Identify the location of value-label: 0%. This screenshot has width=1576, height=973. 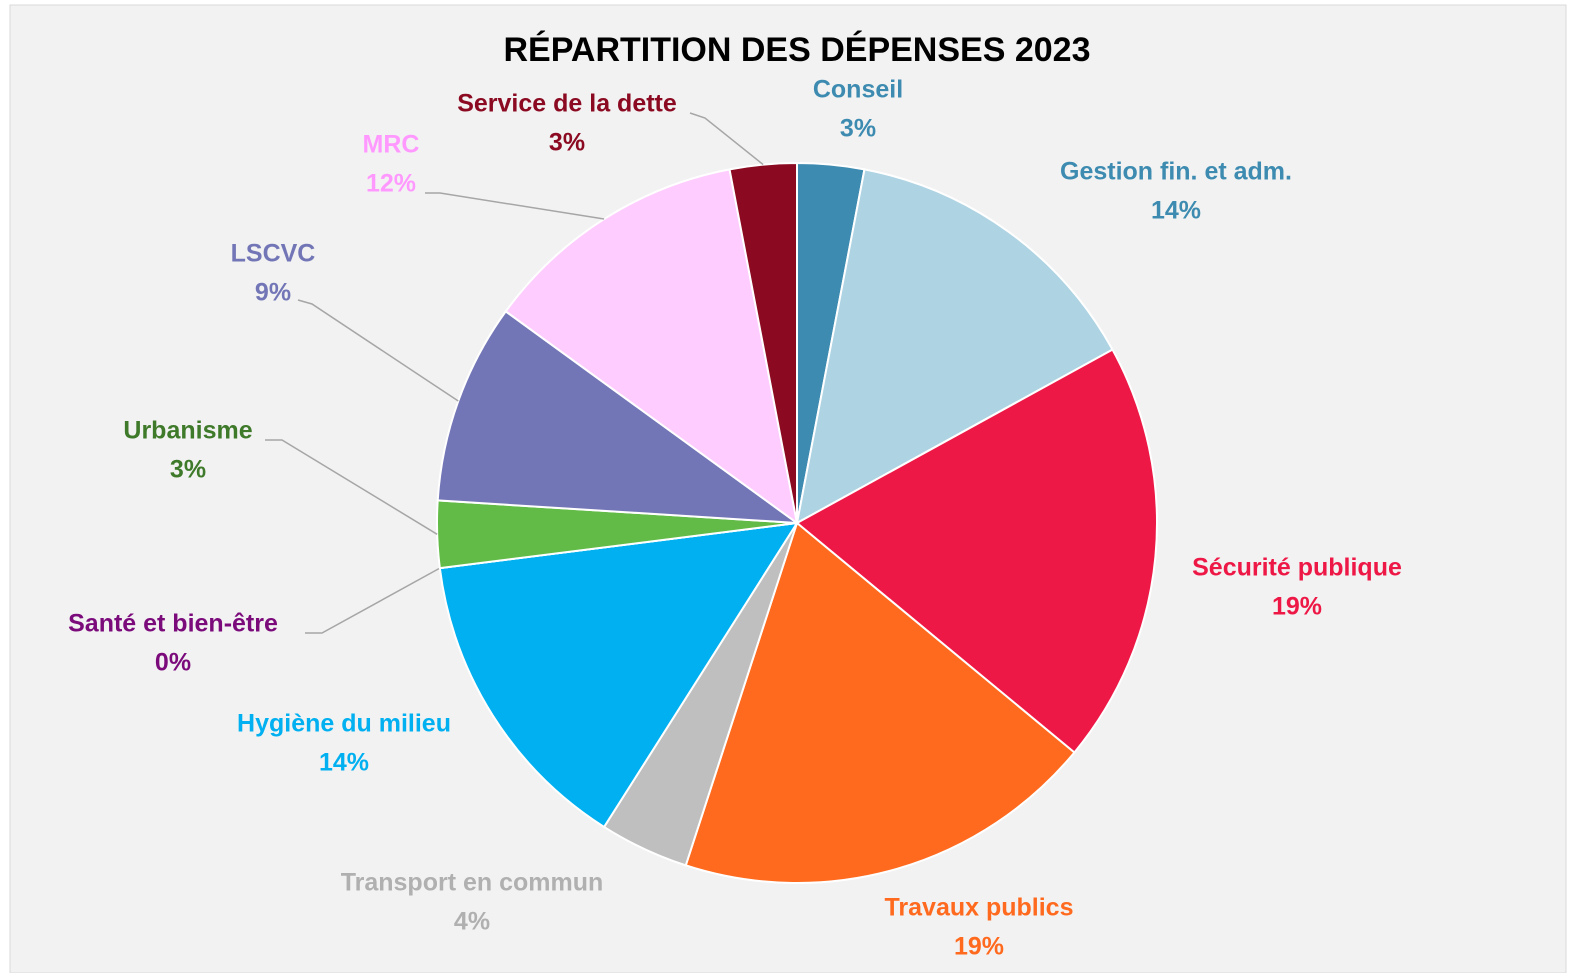
(173, 663).